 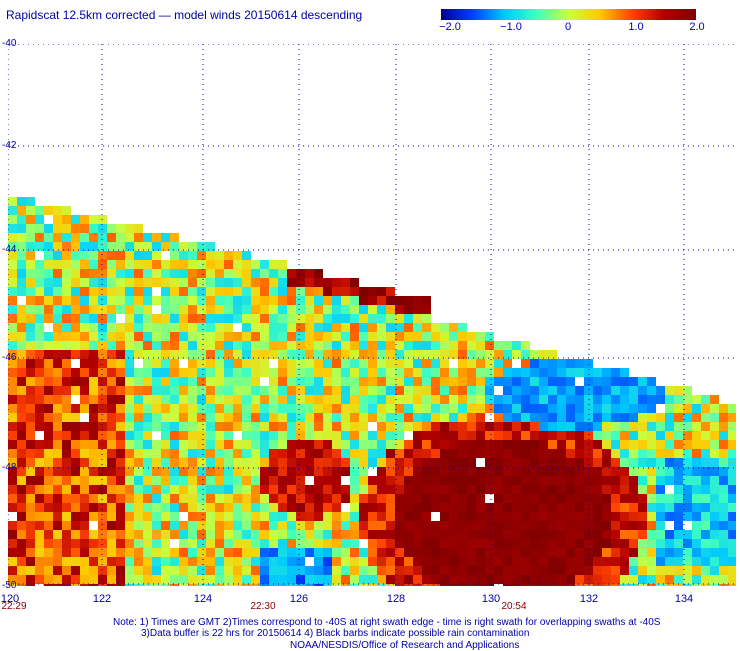 What do you see at coordinates (9, 145) in the screenshot?
I see `lat-label: -42` at bounding box center [9, 145].